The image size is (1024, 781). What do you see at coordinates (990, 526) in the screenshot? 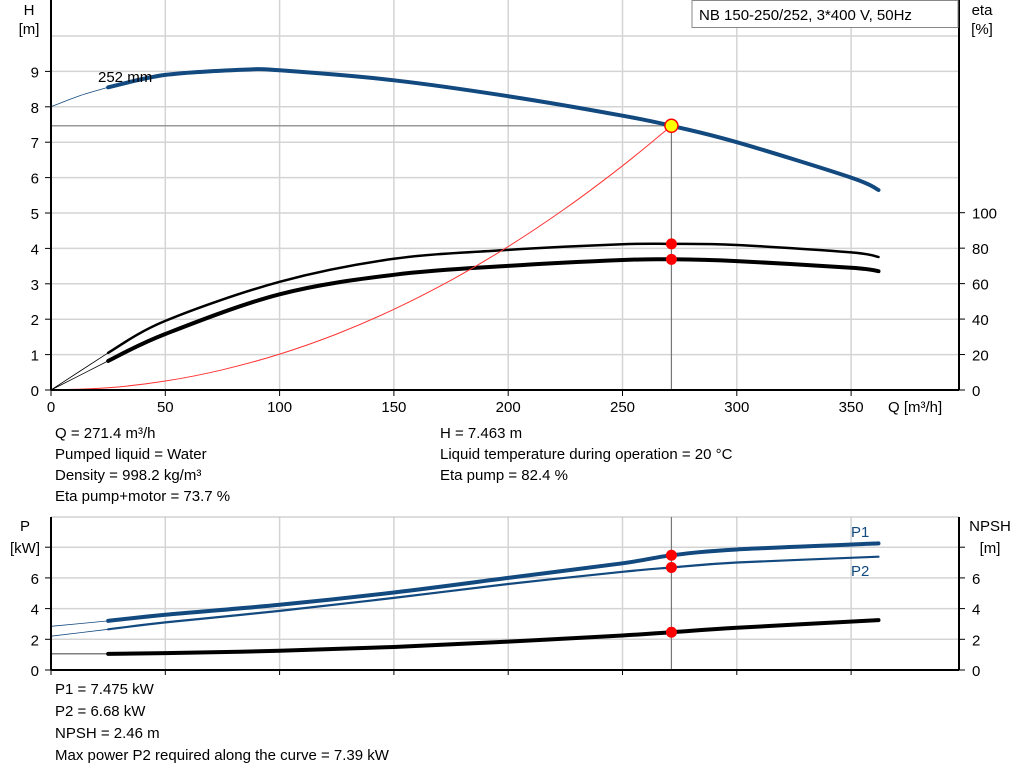
I see `y2-axis-label-npsh: NPSH` at bounding box center [990, 526].